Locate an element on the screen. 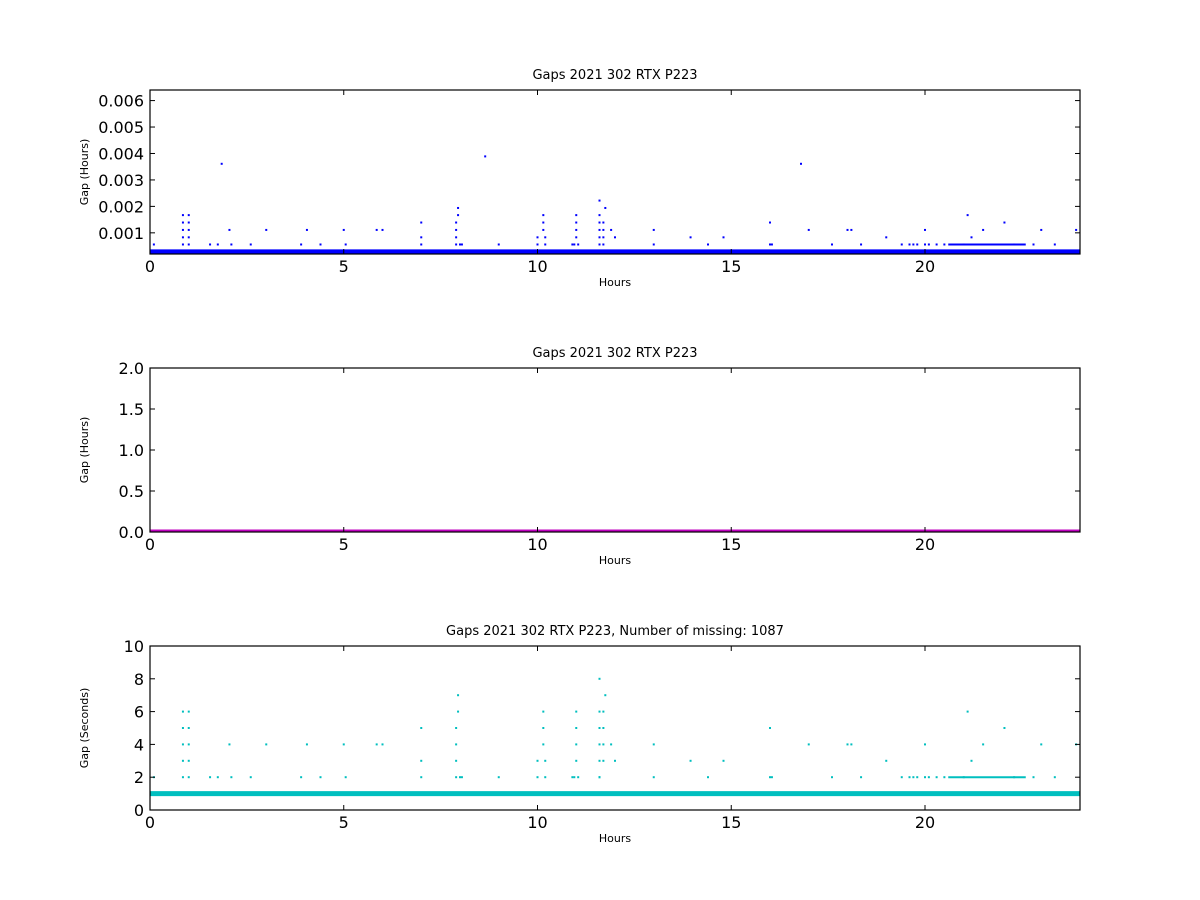  y-axis-label: Gap (Seconds) is located at coordinates (84, 728).